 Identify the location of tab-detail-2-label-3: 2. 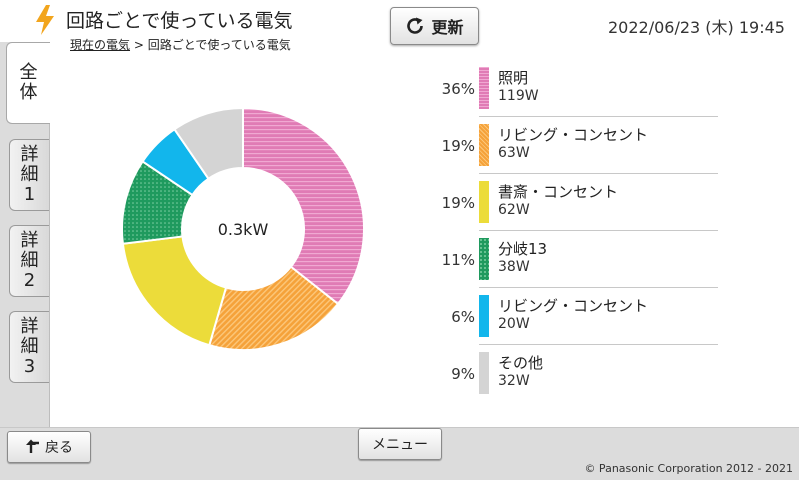
(29, 280).